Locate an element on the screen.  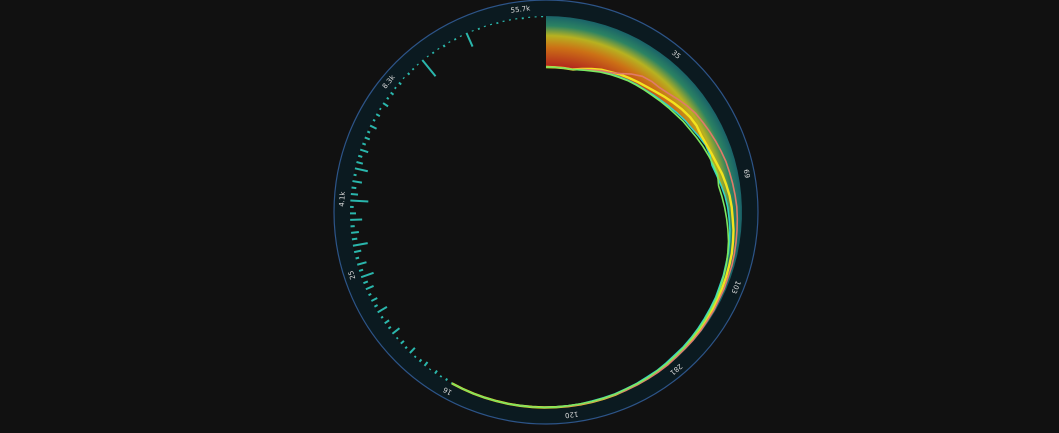
angle-label: 69 is located at coordinates (747, 174).